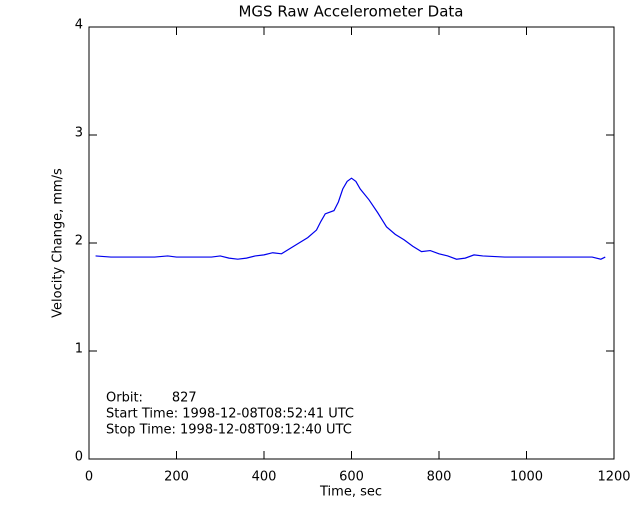  Describe the element at coordinates (79, 25) in the screenshot. I see `y-tick-label: 4` at that location.